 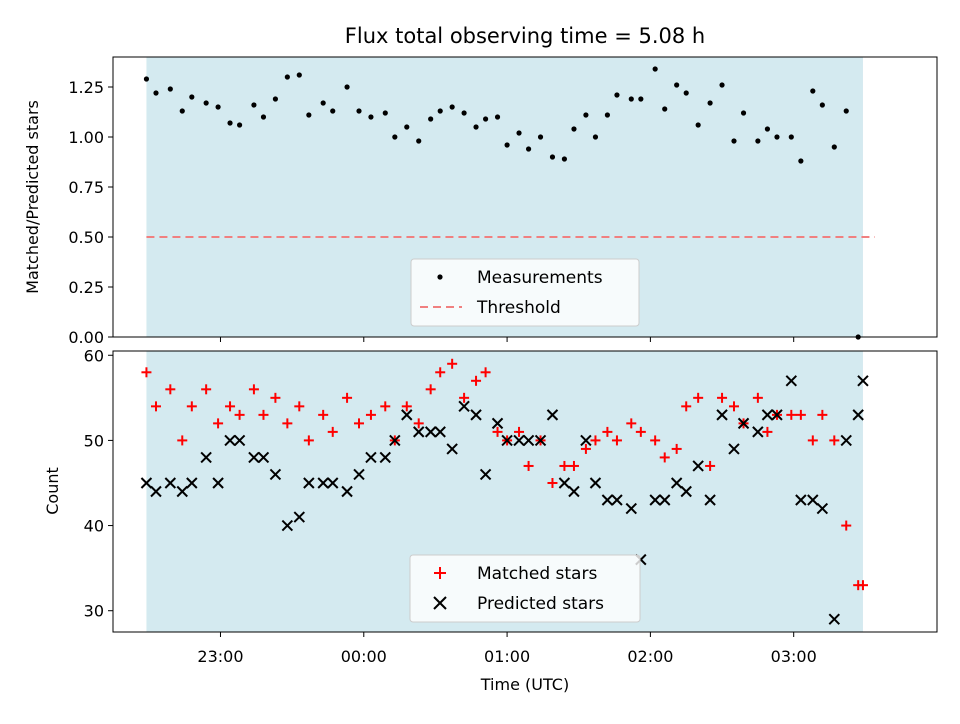 What do you see at coordinates (525, 588) in the screenshot?
I see `bottom-legend-box` at bounding box center [525, 588].